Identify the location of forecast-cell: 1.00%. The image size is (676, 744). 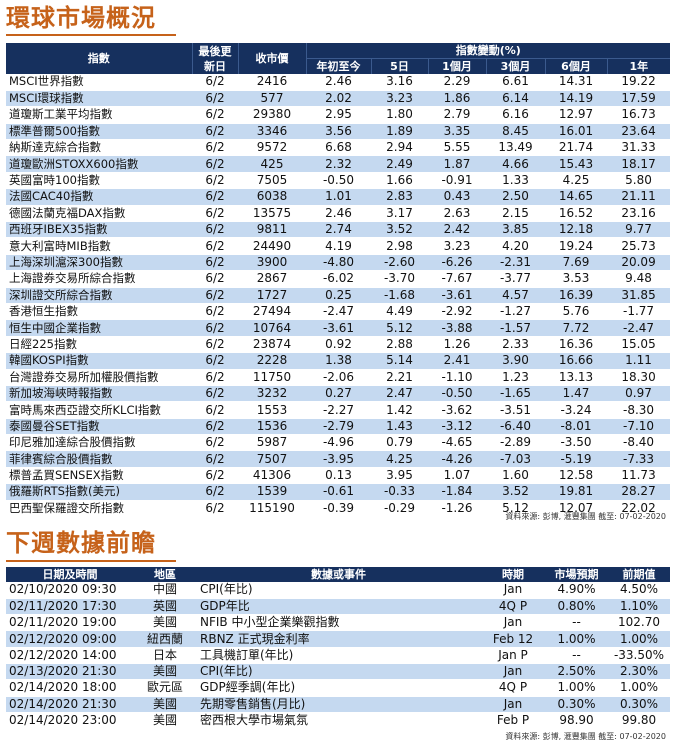
(576, 639).